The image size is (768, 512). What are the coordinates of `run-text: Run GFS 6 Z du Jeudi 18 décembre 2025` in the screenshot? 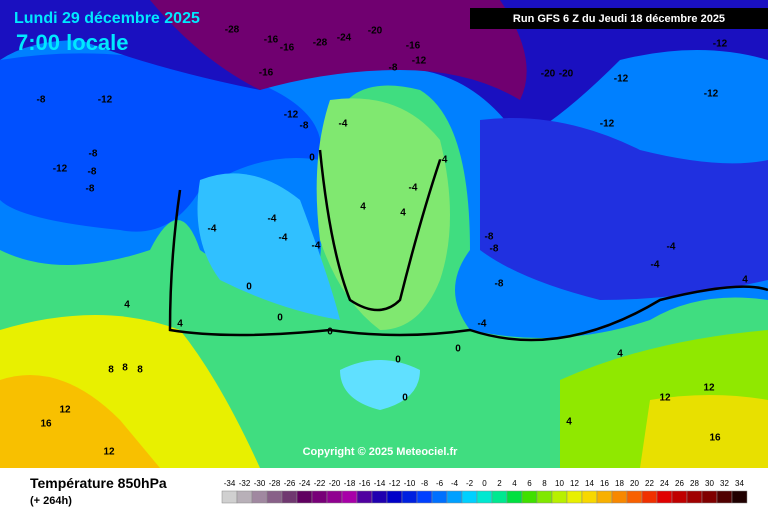 It's located at (619, 19).